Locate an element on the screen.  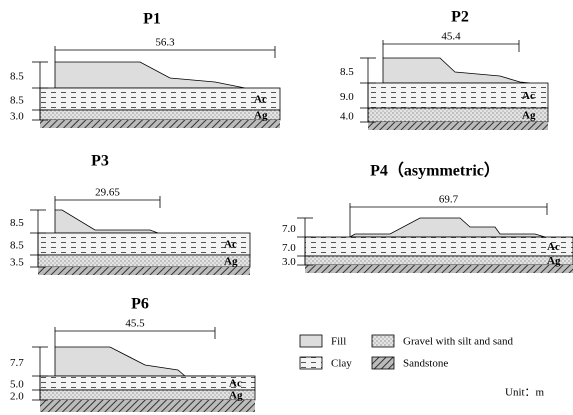
legend-label: Gravel with silt and sand is located at coordinates (458, 342).